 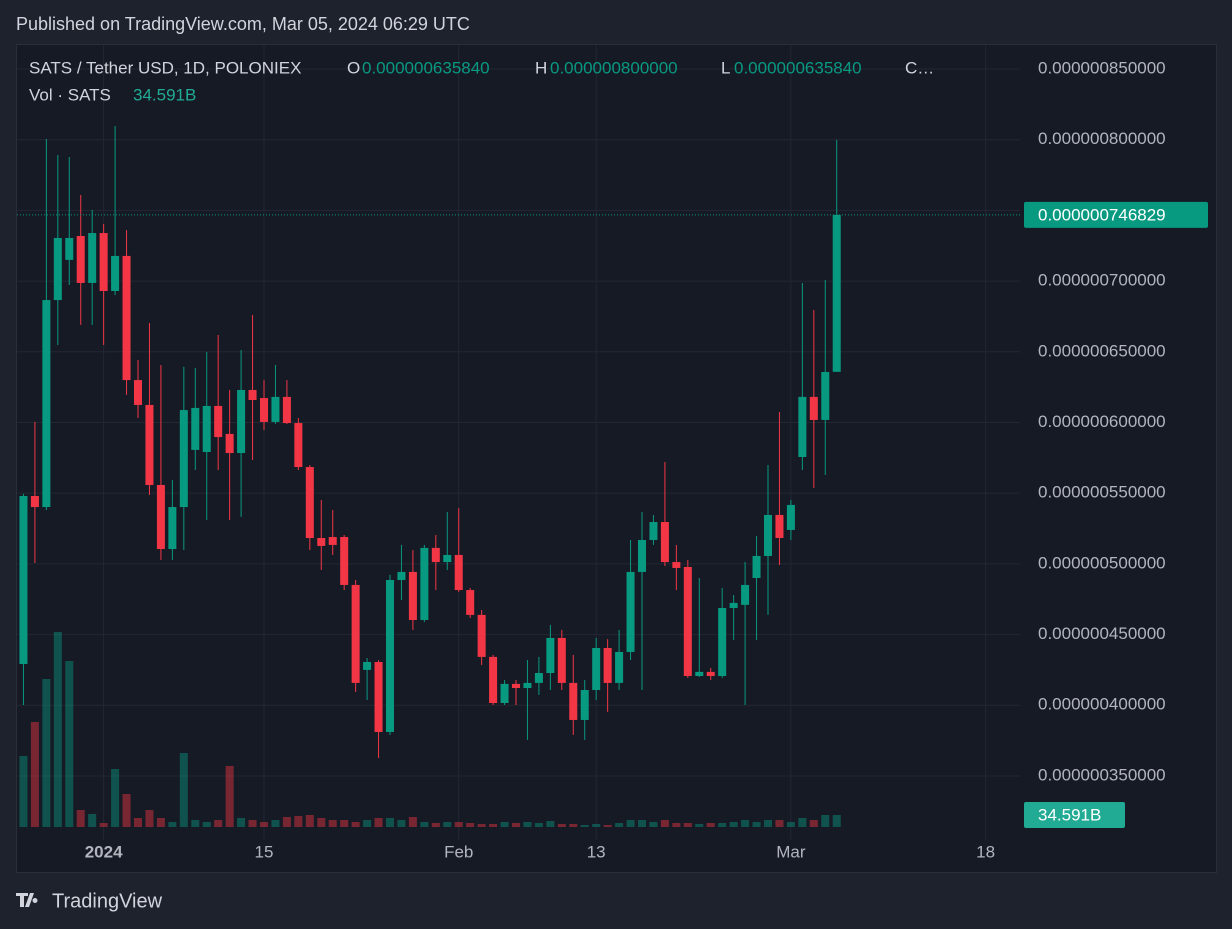 I want to click on y-tick-label: 0.000000550000, so click(x=1102, y=492).